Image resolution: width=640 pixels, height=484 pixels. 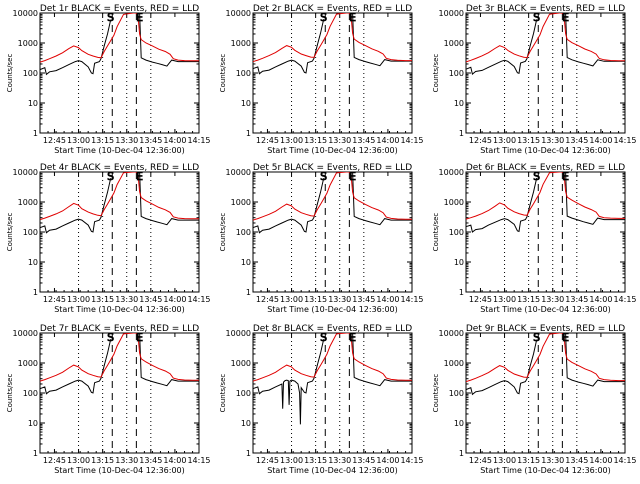 I want to click on plot-title: Det 9r BLACK = Events, RED = LLD, so click(x=545, y=329).